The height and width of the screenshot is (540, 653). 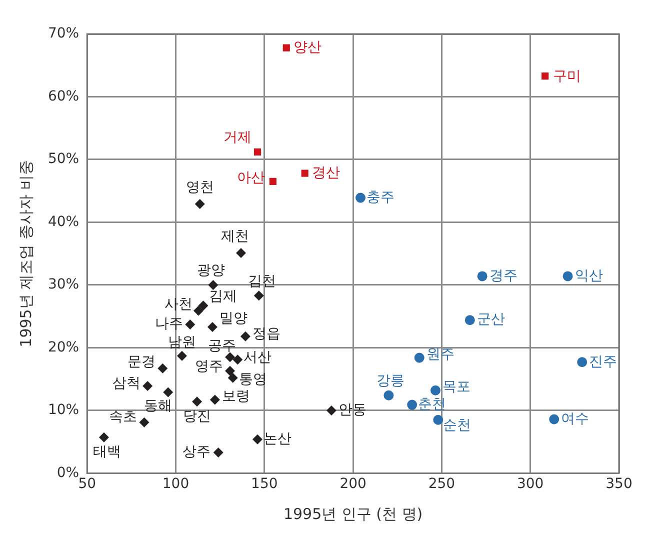 What do you see at coordinates (211, 270) in the screenshot?
I see `annotation: 광양` at bounding box center [211, 270].